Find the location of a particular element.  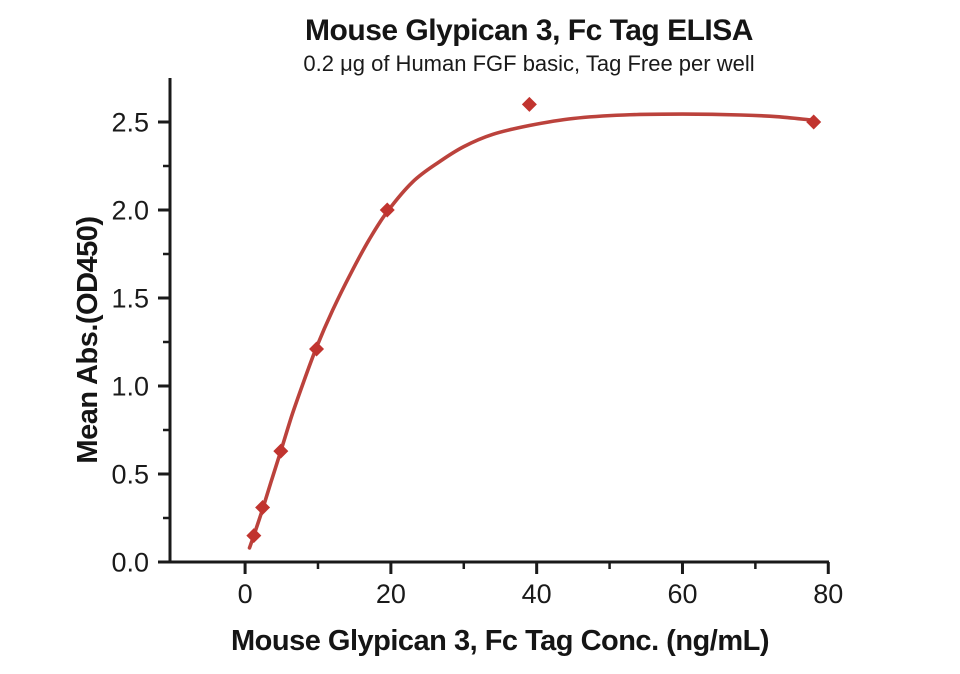

y-tick-label: 2.5 is located at coordinates (130, 123).